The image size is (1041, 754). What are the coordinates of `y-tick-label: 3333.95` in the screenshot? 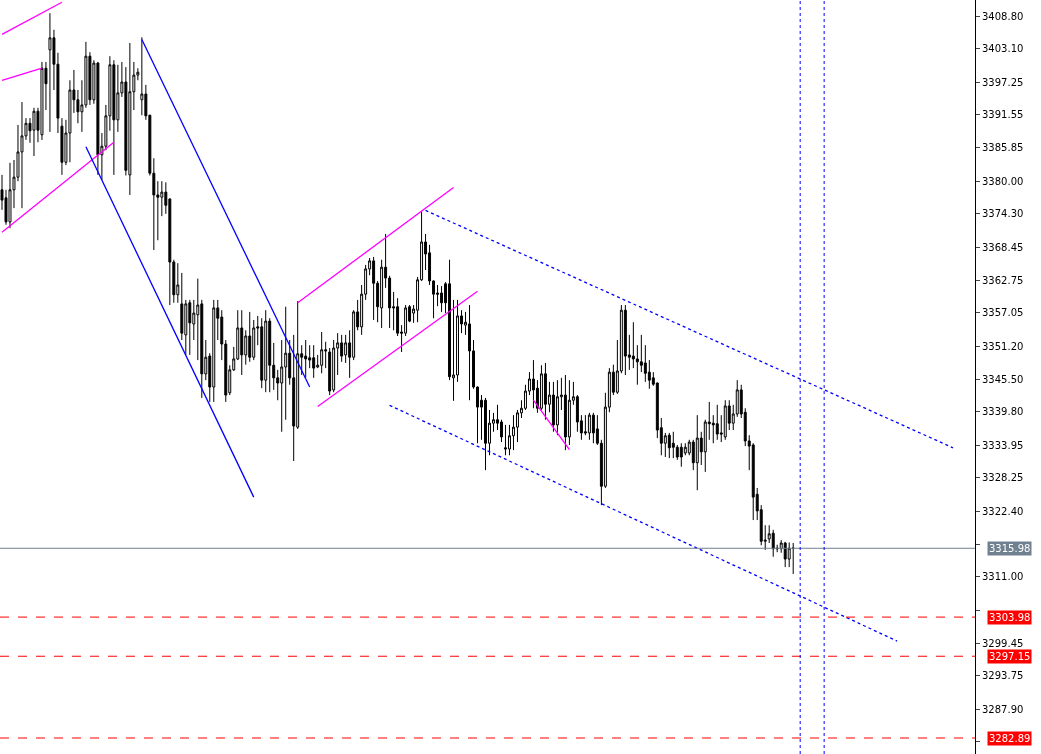 It's located at (1003, 445).